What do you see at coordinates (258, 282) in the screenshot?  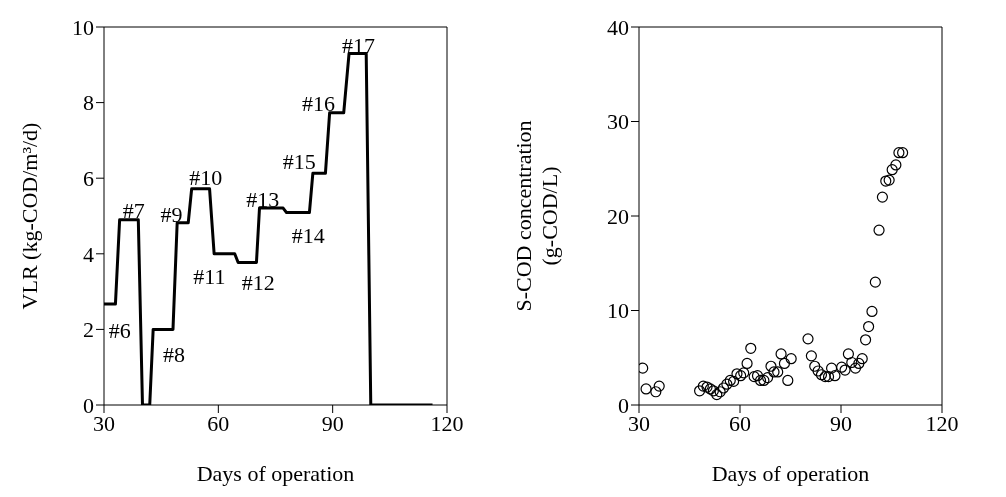 I see `annotation: #12` at bounding box center [258, 282].